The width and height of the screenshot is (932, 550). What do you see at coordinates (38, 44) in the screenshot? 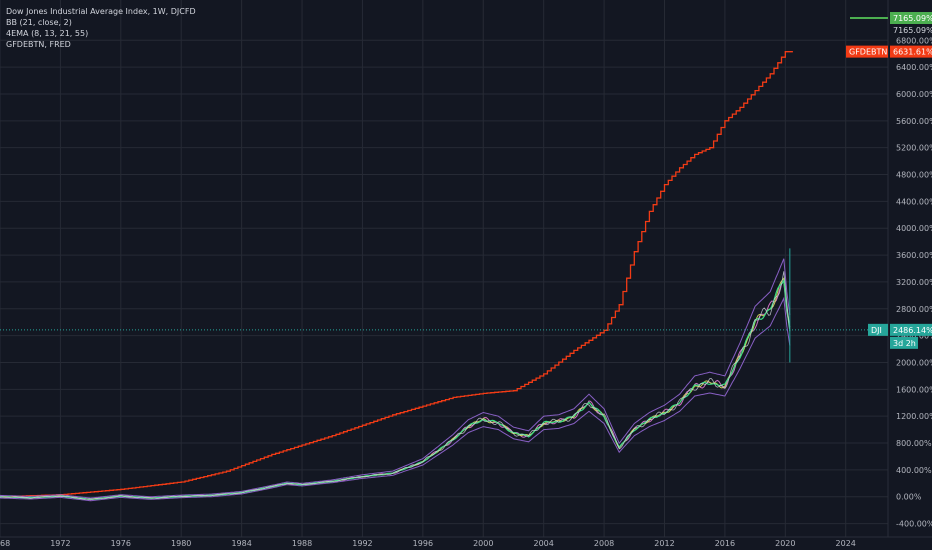
I see `legend-fred: GFDEBTN, FRED` at bounding box center [38, 44].